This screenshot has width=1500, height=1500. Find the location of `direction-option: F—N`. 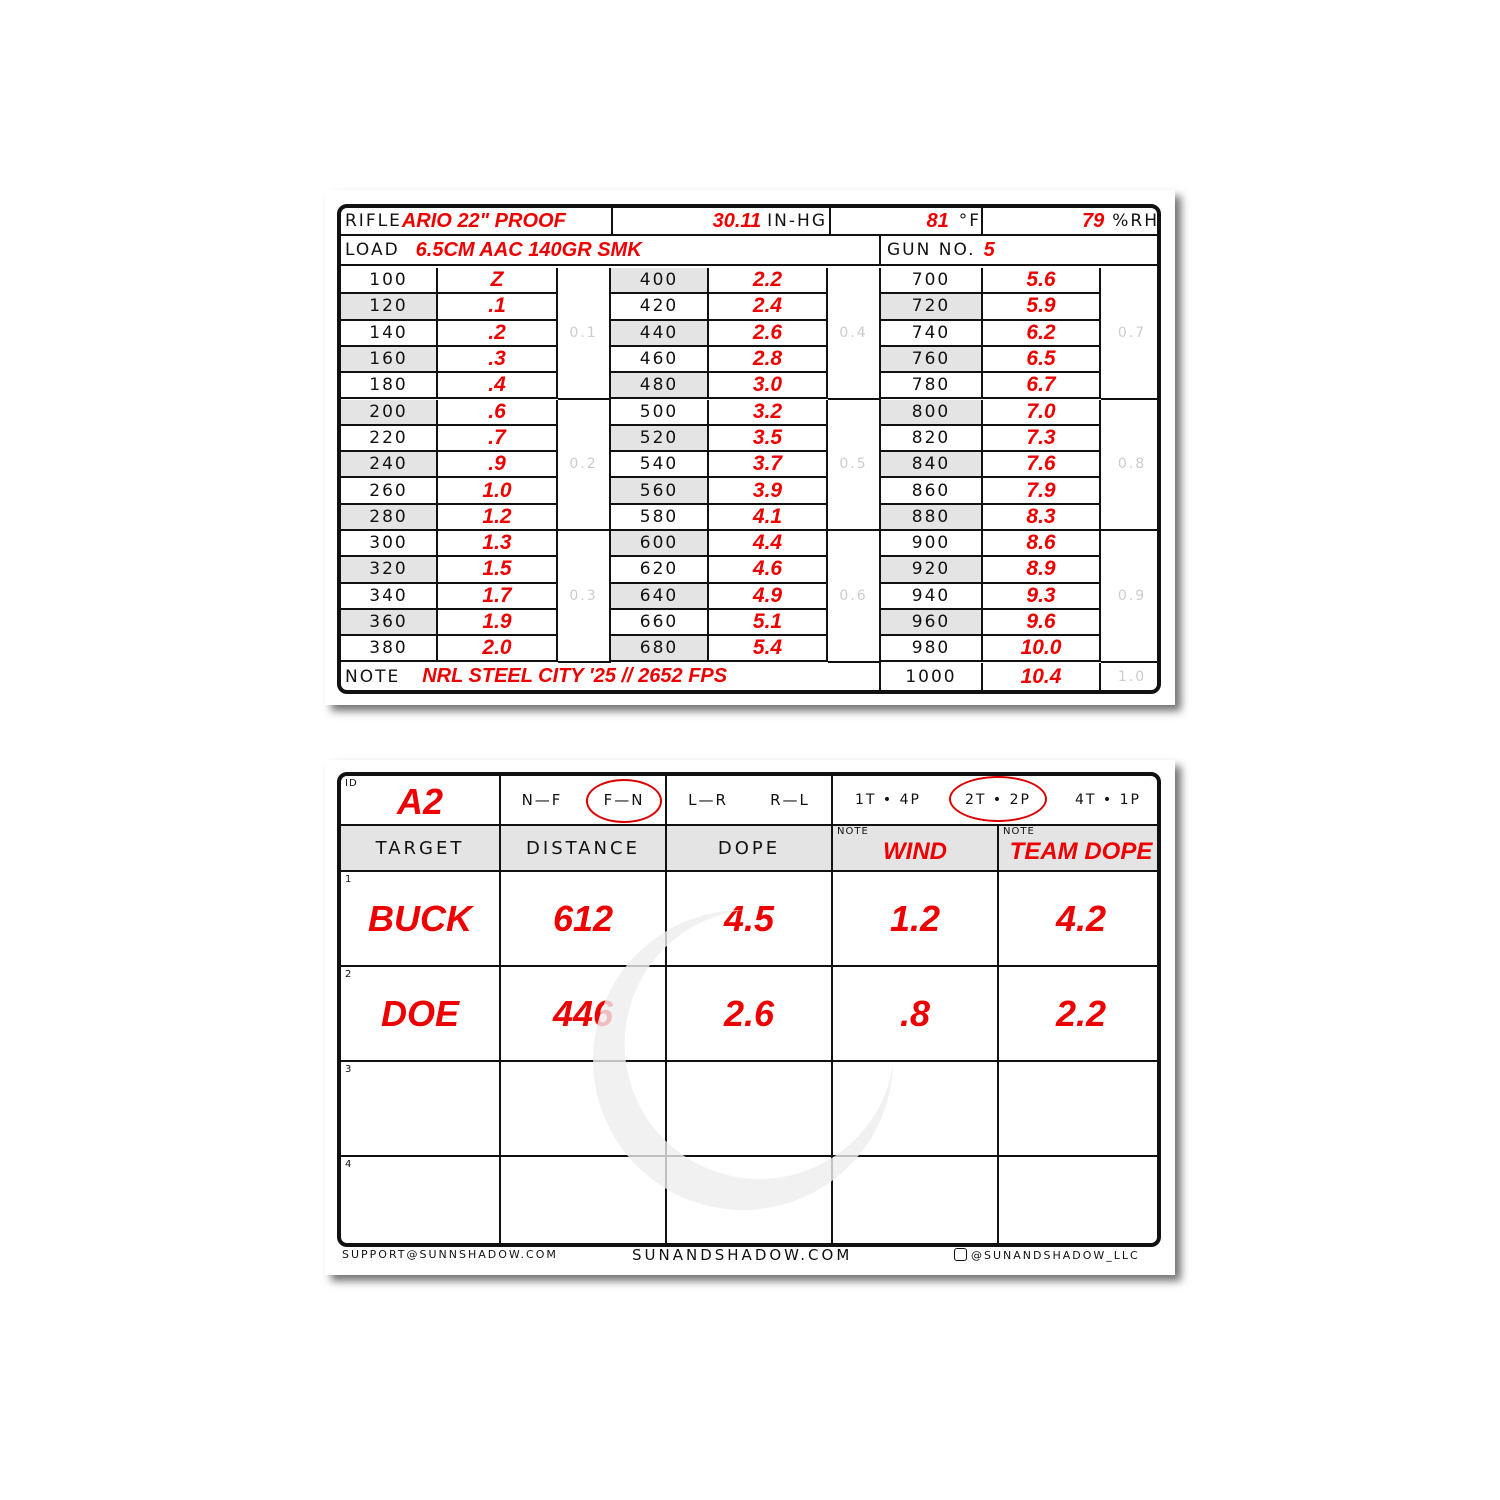

direction-option: F—N is located at coordinates (624, 801).